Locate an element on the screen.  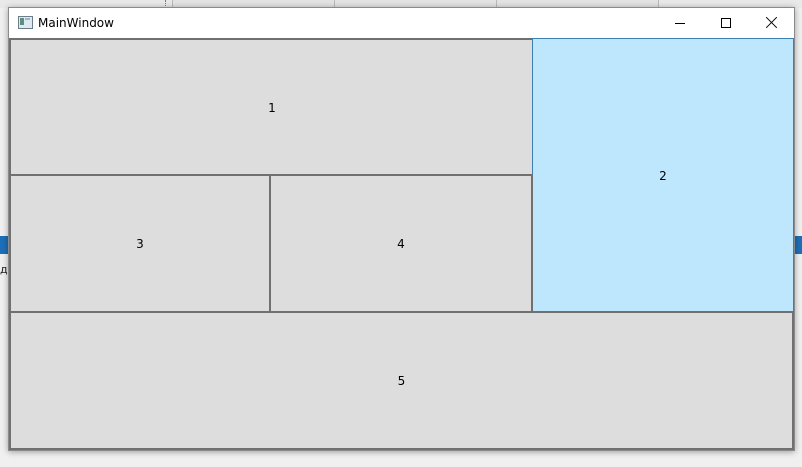
maximize-button is located at coordinates (726, 23).